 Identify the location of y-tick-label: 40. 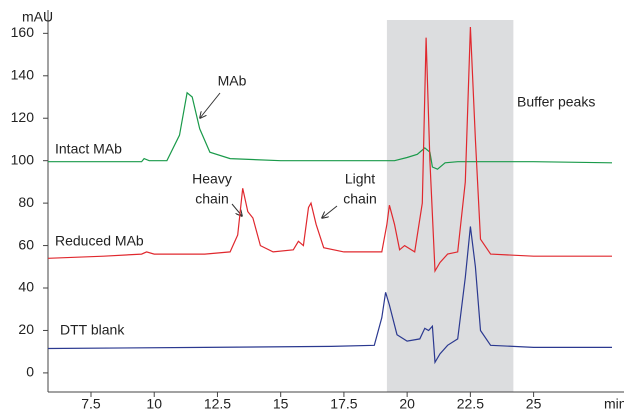
(26, 287).